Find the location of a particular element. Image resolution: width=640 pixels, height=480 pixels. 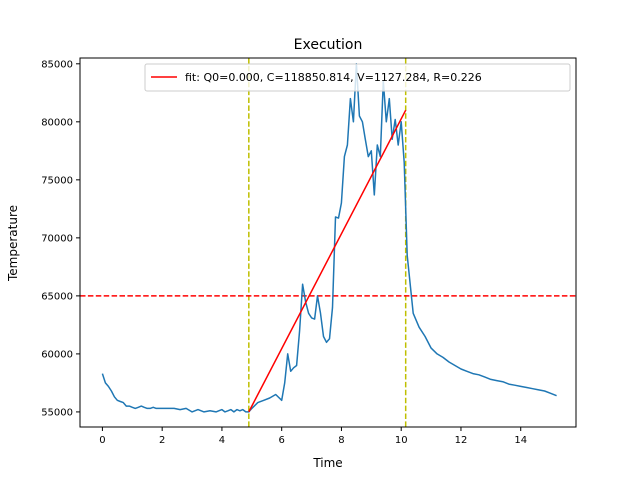

y-tick-label: 65000 is located at coordinates (57, 296).